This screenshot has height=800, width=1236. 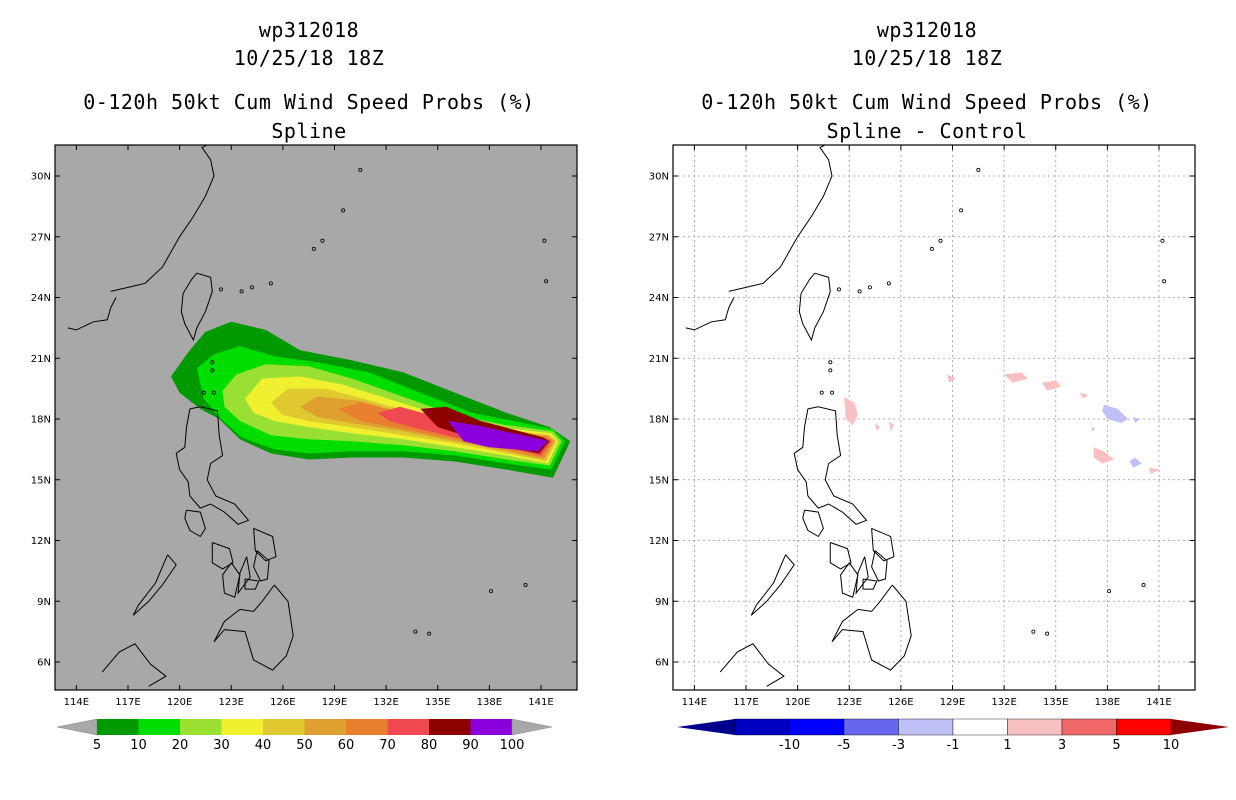 What do you see at coordinates (489, 702) in the screenshot?
I see `left-lon-label-8: 138E` at bounding box center [489, 702].